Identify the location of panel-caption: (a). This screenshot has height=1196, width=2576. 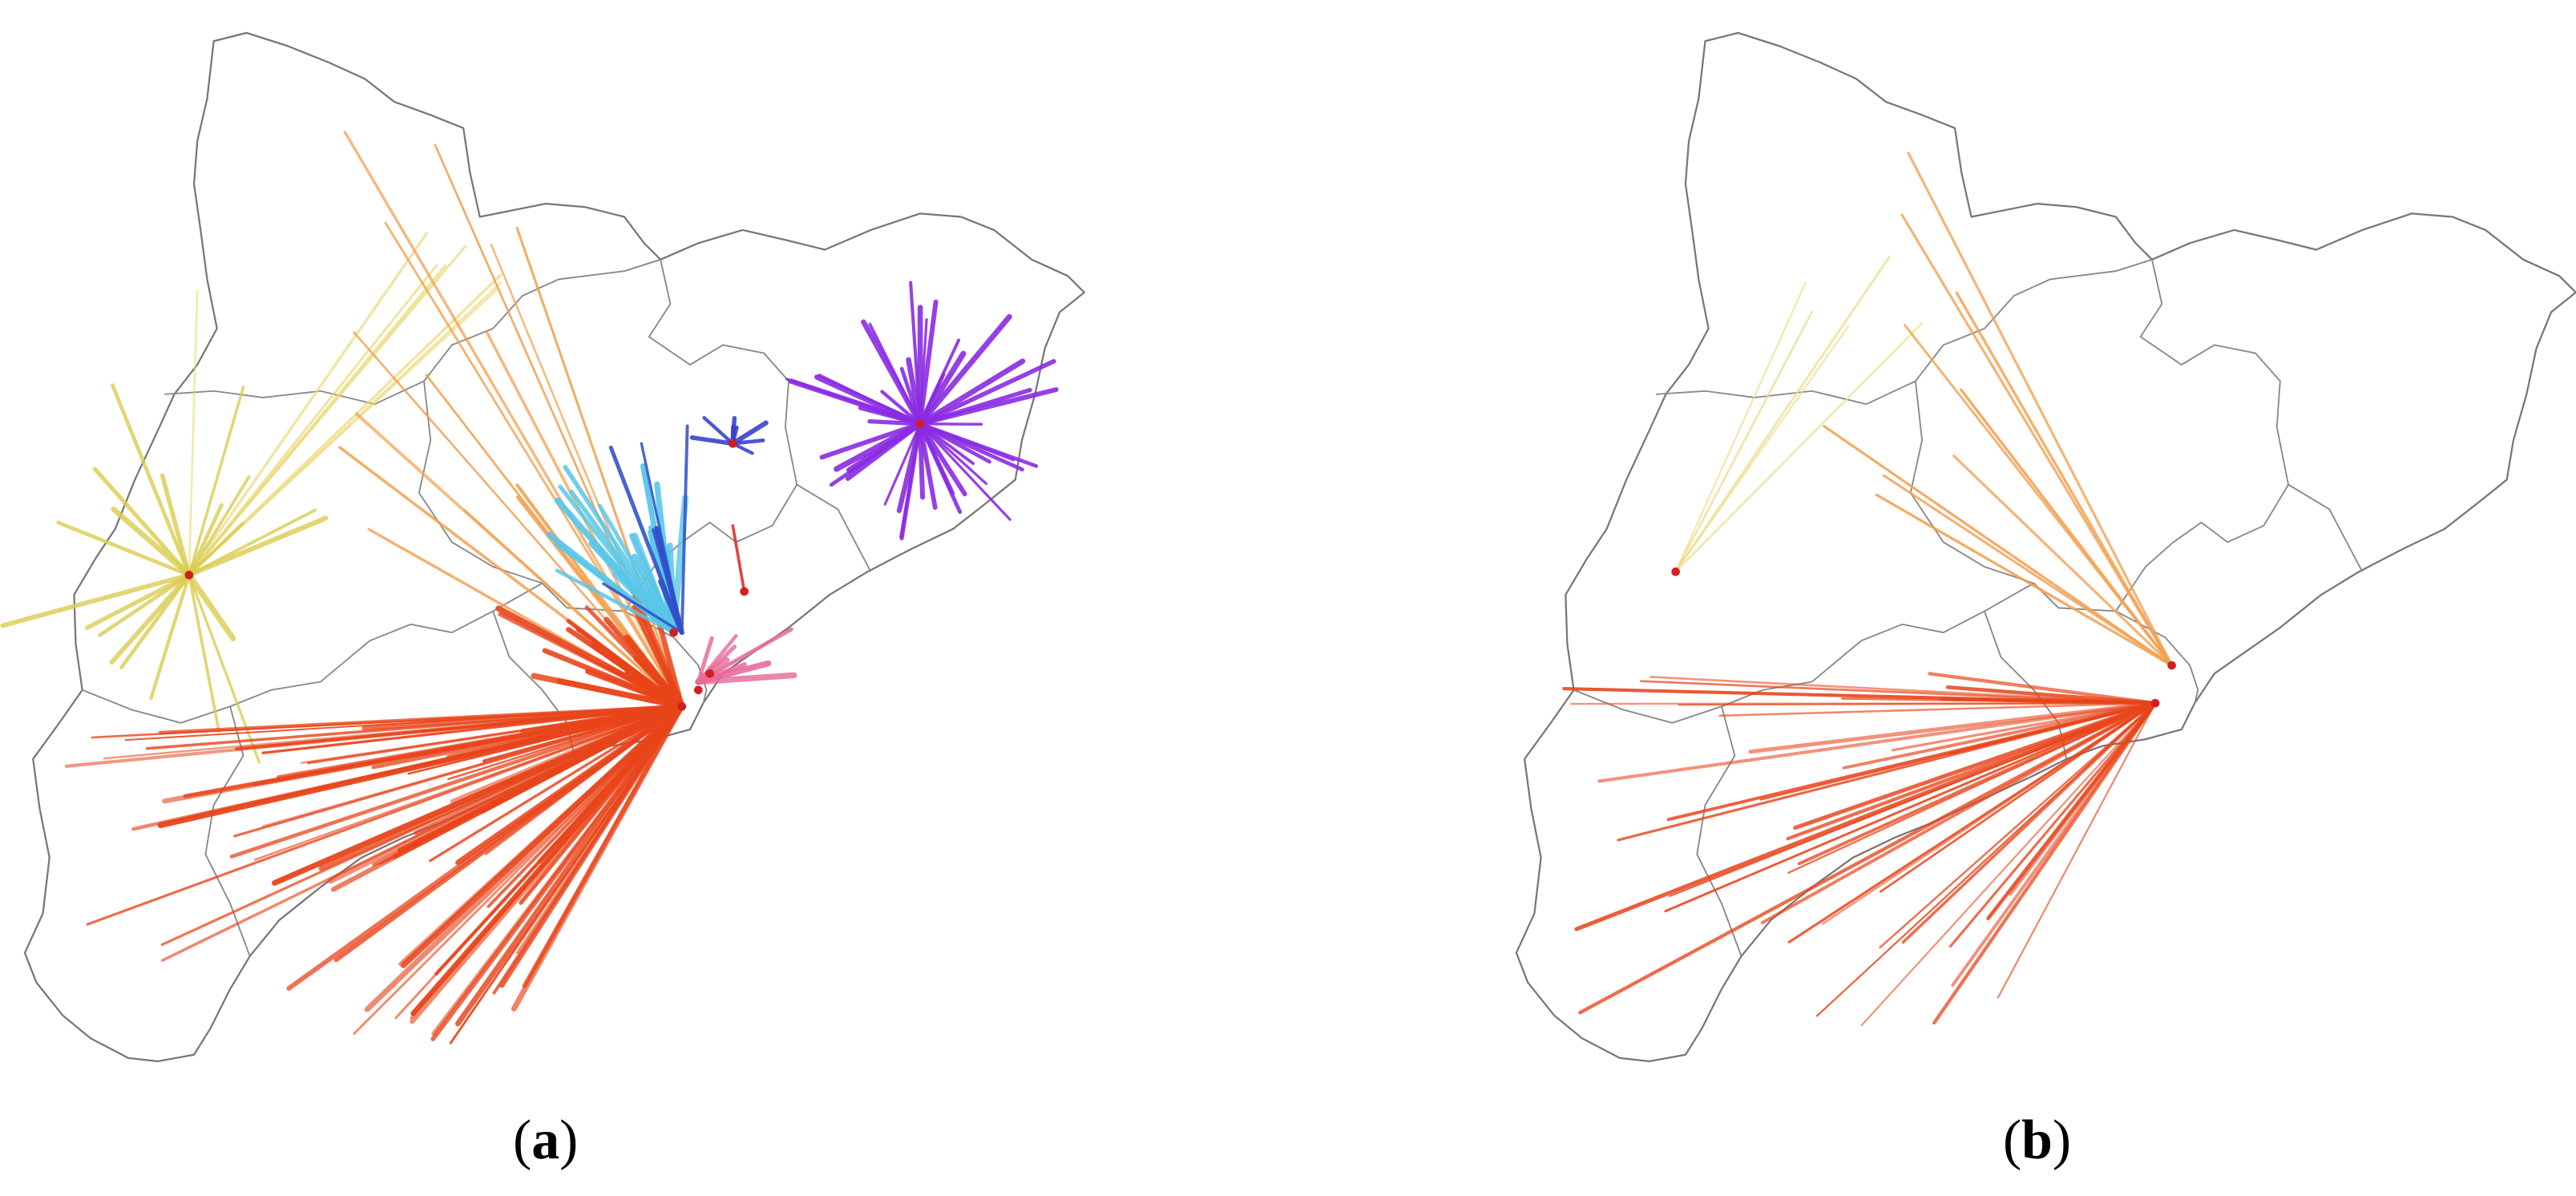
(545, 1140).